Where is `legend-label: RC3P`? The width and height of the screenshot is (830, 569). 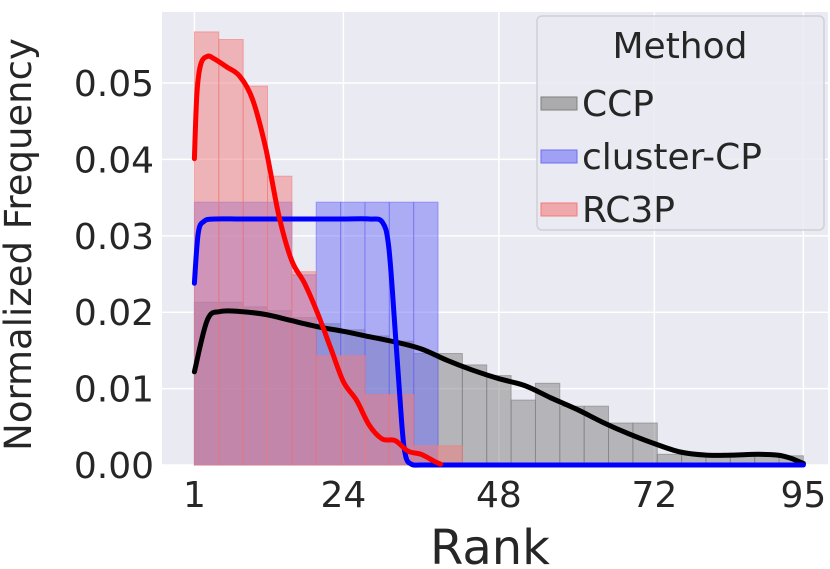
legend-label: RC3P is located at coordinates (628, 210).